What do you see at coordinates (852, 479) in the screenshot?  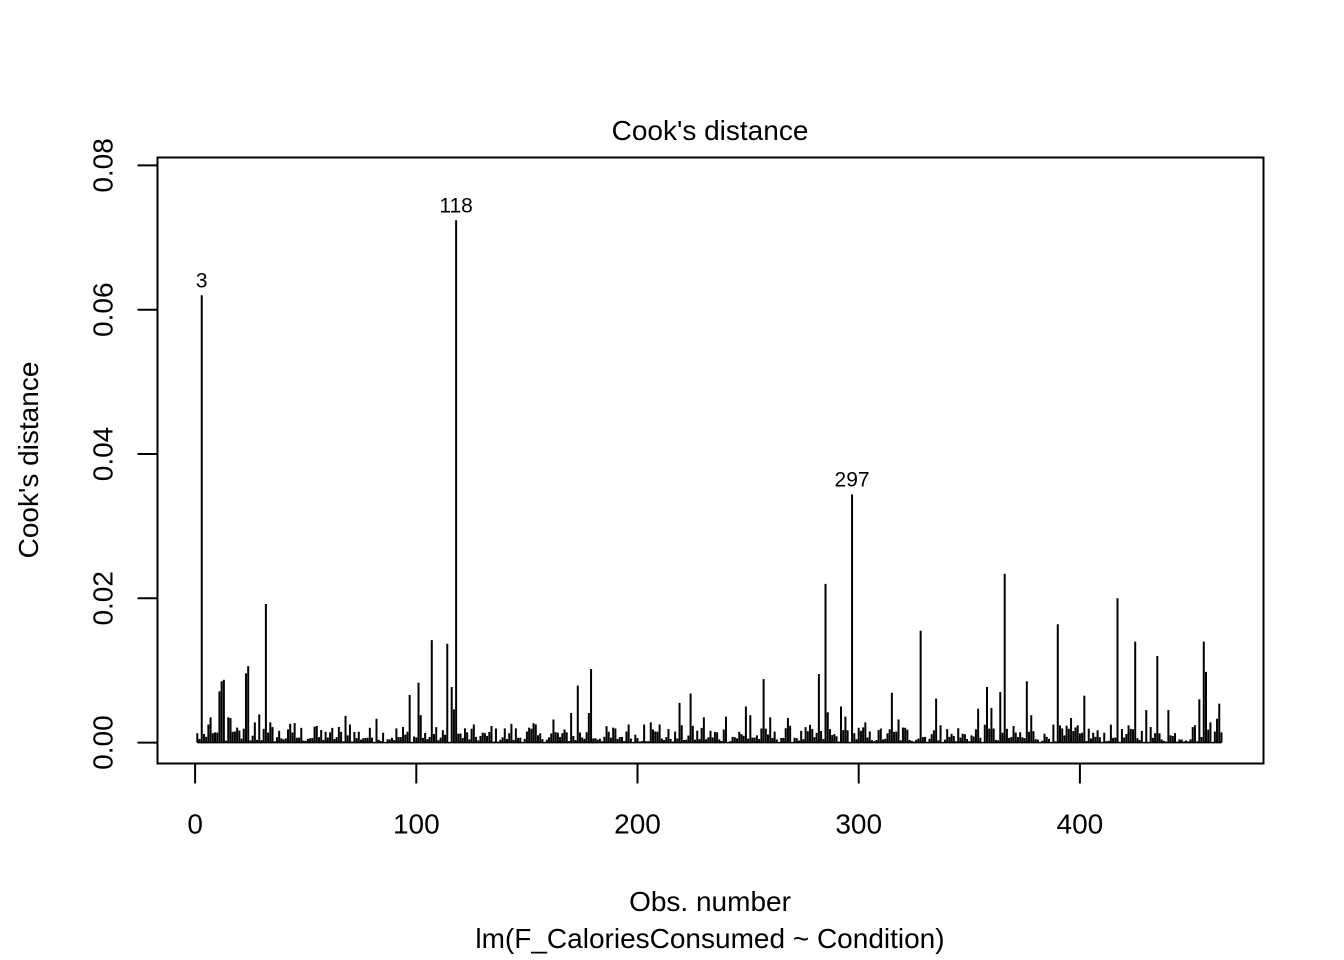 I see `point-label: 297` at bounding box center [852, 479].